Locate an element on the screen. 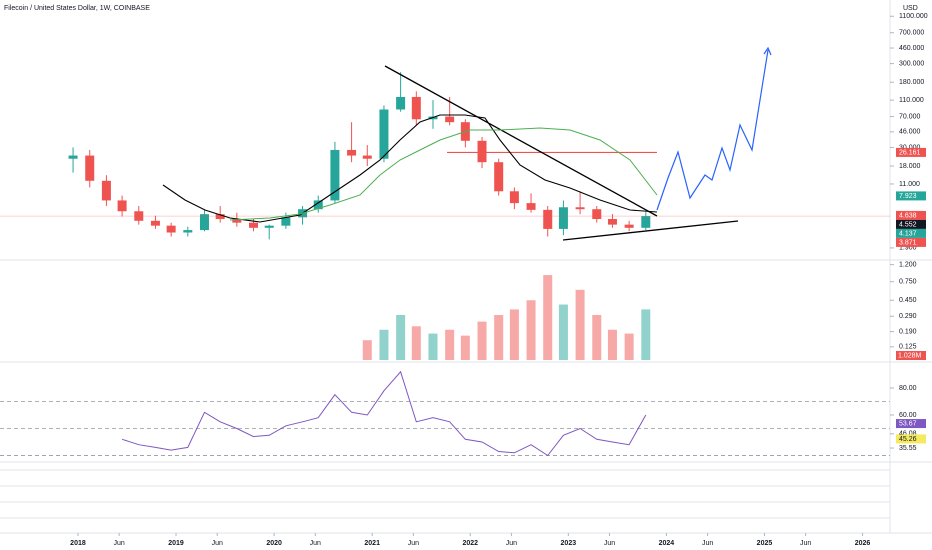  y-tick-label: 110.000 is located at coordinates (911, 100).